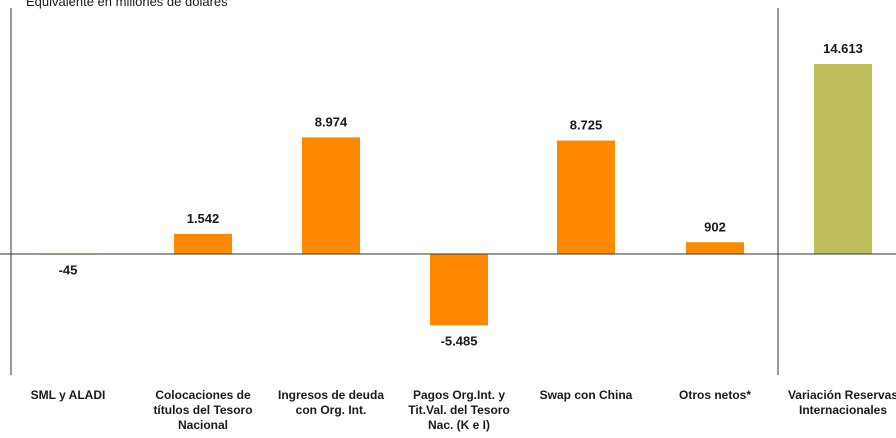  I want to click on data-label-6: 14.613, so click(843, 48).